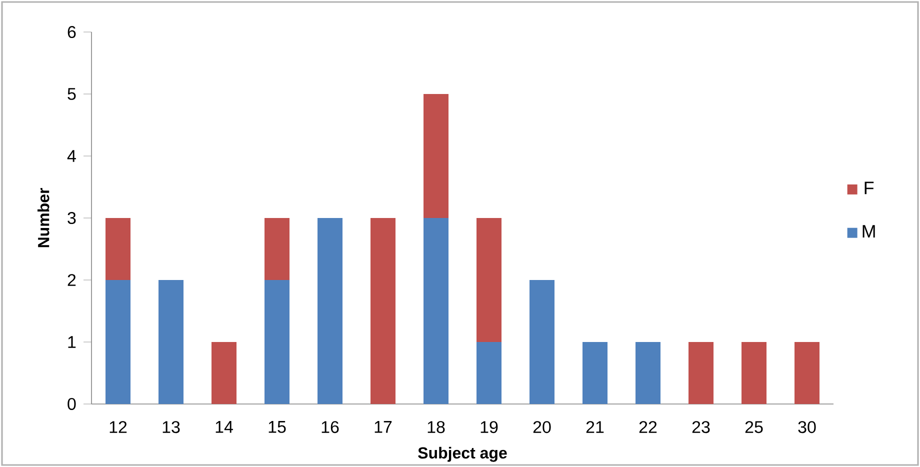 Image resolution: width=920 pixels, height=467 pixels. I want to click on y-tick-label: 1, so click(72, 342).